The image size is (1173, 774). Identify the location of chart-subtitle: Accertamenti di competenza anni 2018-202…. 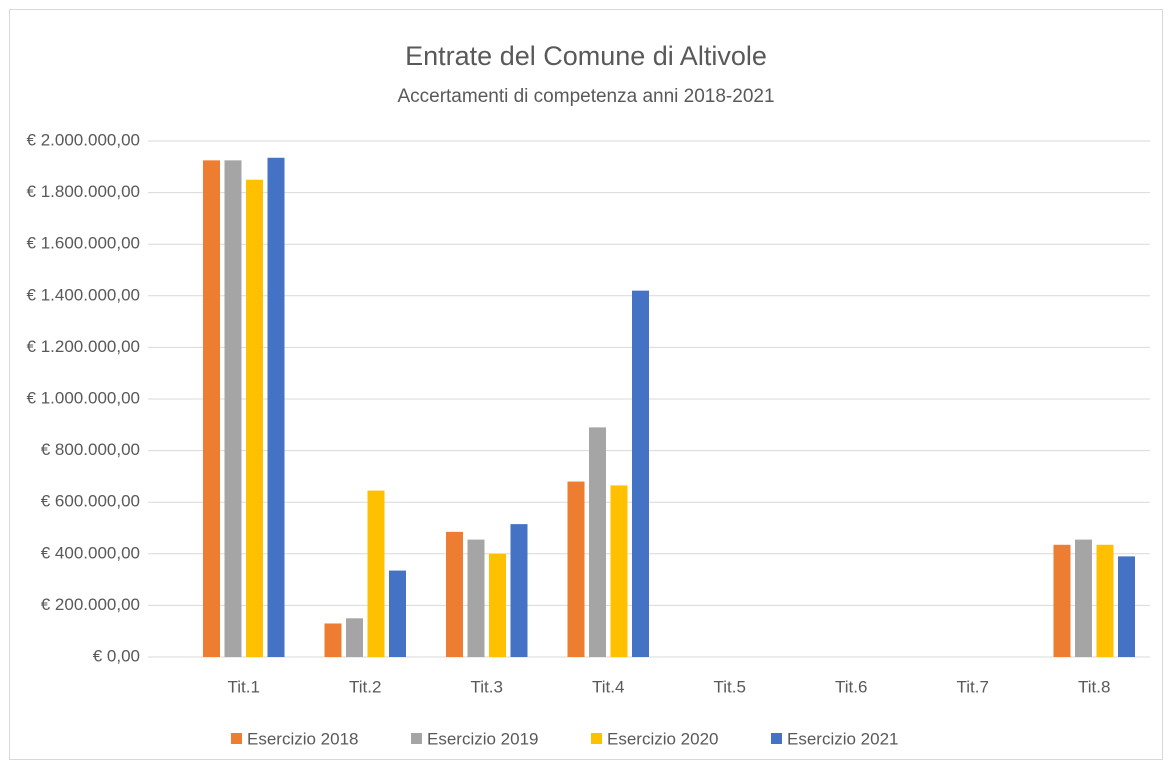
(585, 96).